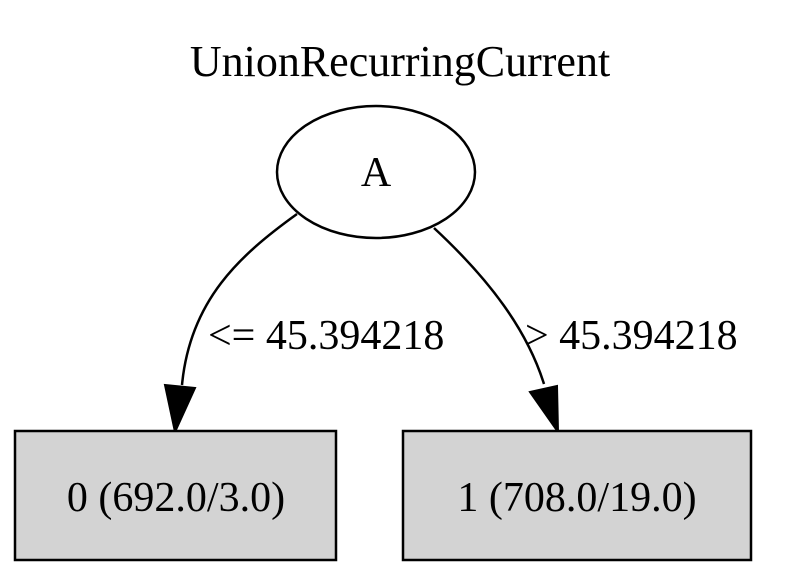 This screenshot has height=582, width=800. I want to click on edge-right-line, so click(489, 306).